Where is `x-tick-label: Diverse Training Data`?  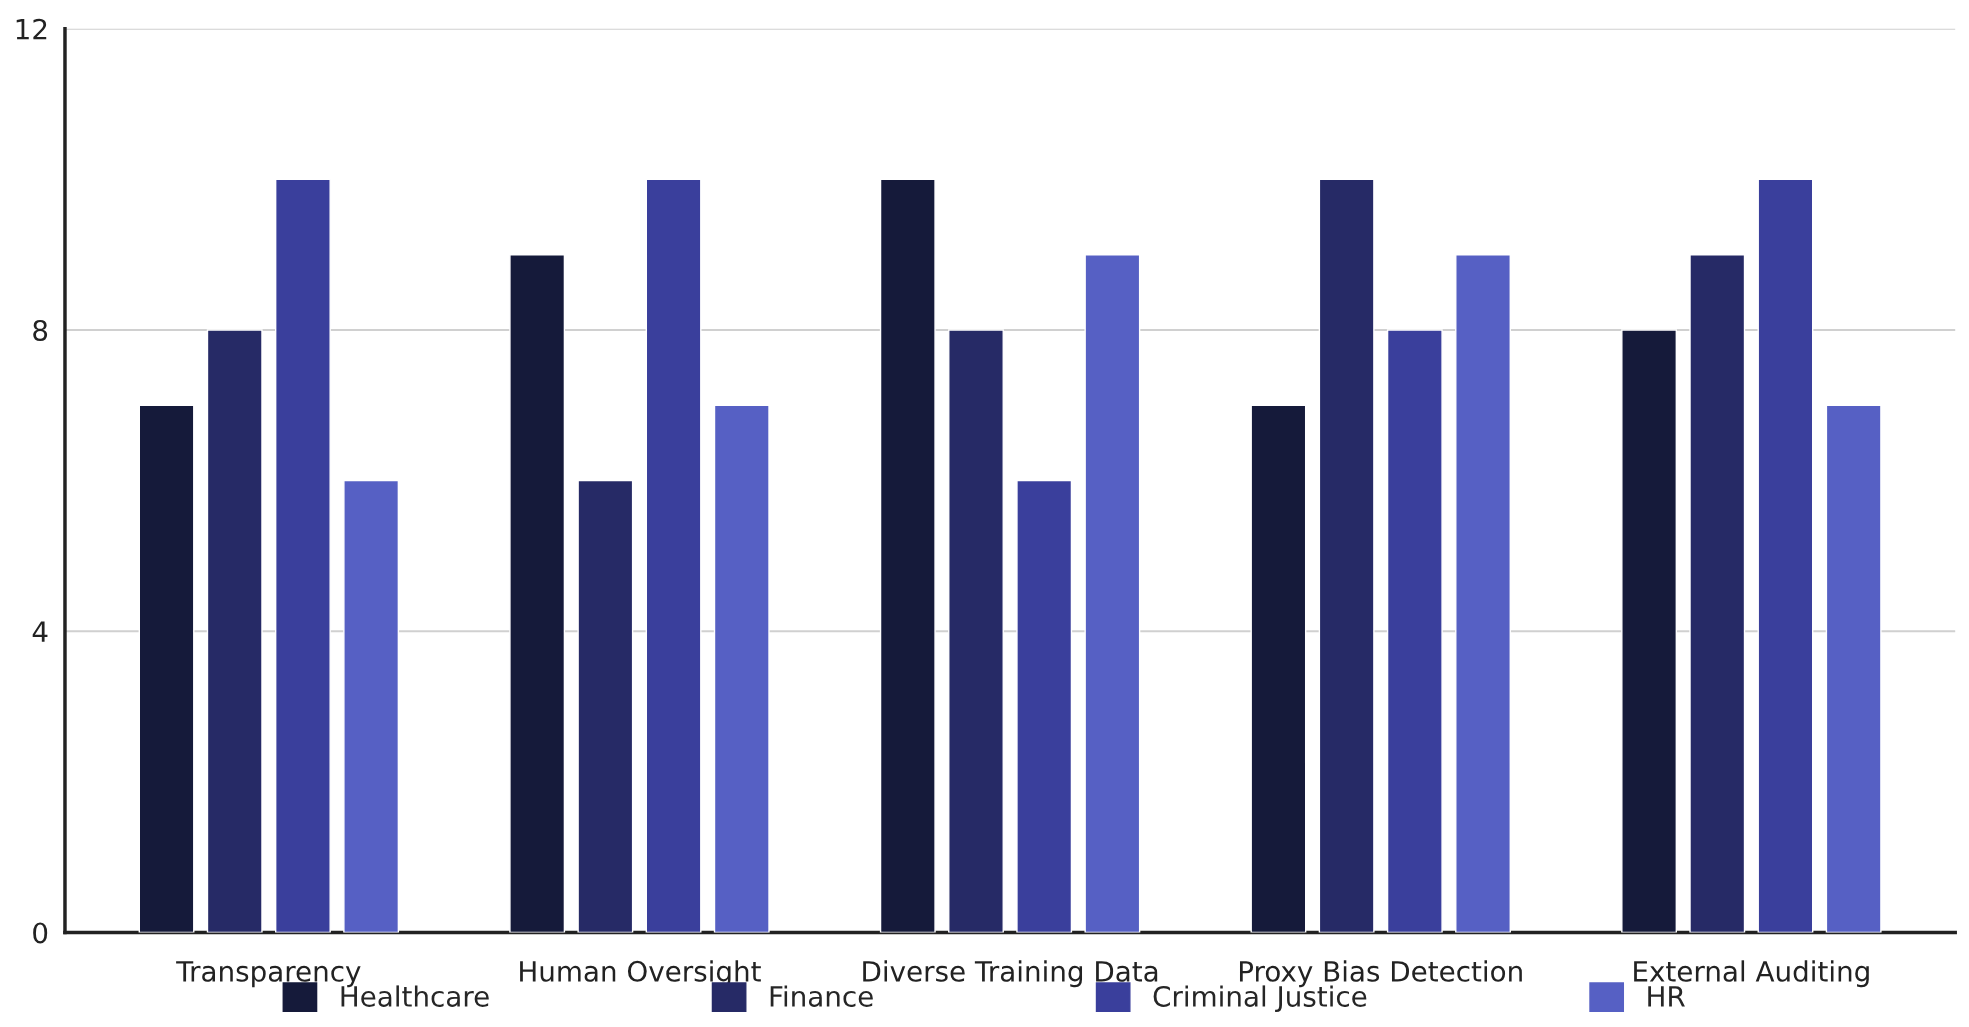 x-tick-label: Diverse Training Data is located at coordinates (1010, 974).